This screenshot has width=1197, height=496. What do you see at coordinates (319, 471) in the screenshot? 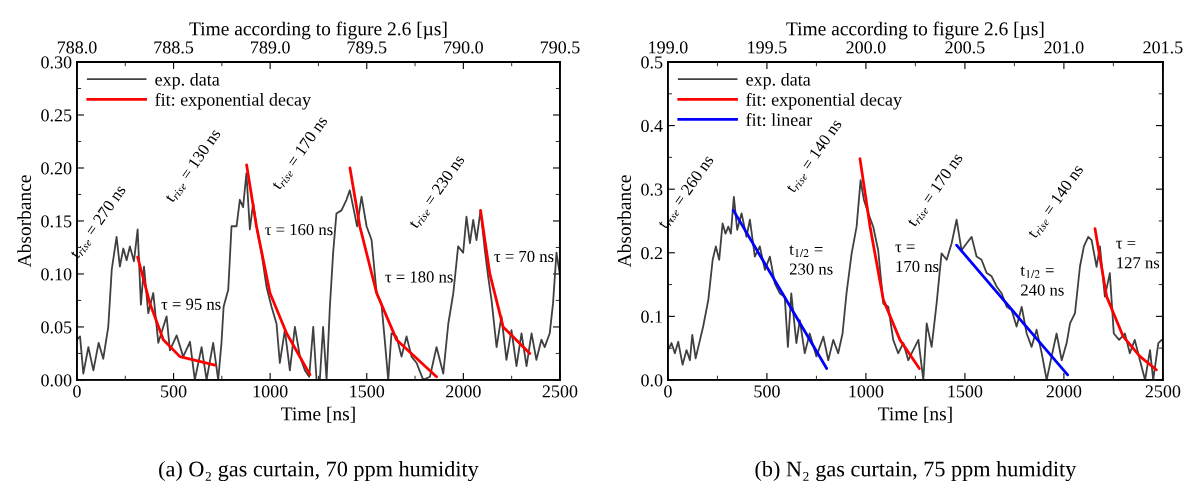
I see `text: (a) O₂ gas curtain, 70 ppm humidity` at bounding box center [319, 471].